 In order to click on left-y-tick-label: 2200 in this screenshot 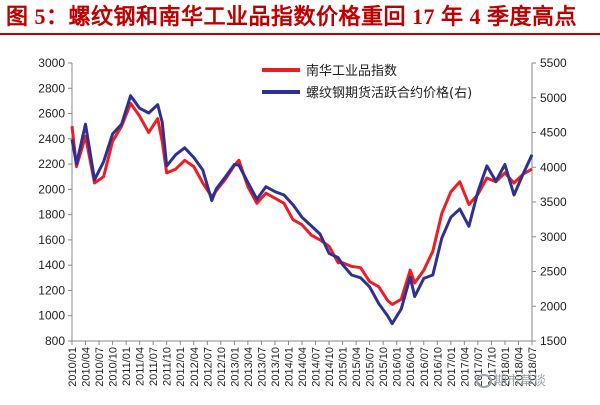, I will do `click(51, 164)`.